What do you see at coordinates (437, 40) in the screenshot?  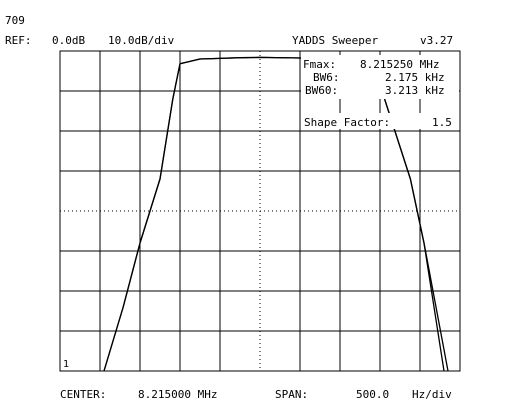 I see `app-version: v3.27` at bounding box center [437, 40].